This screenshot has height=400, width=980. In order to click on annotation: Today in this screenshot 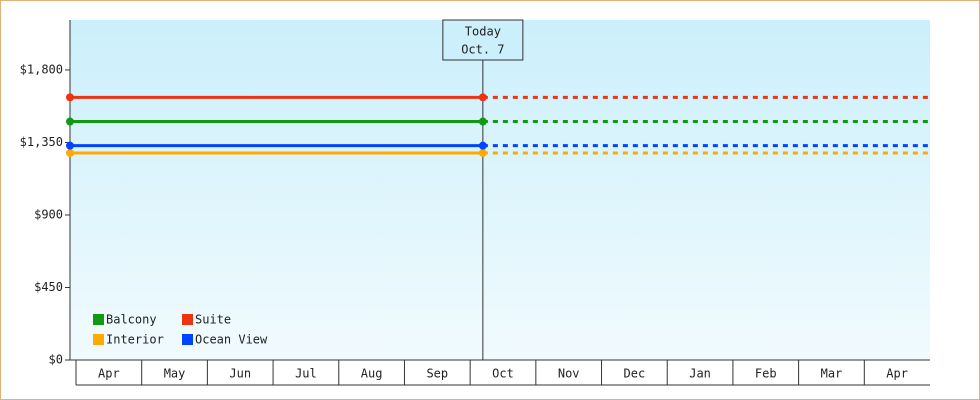, I will do `click(483, 32)`.